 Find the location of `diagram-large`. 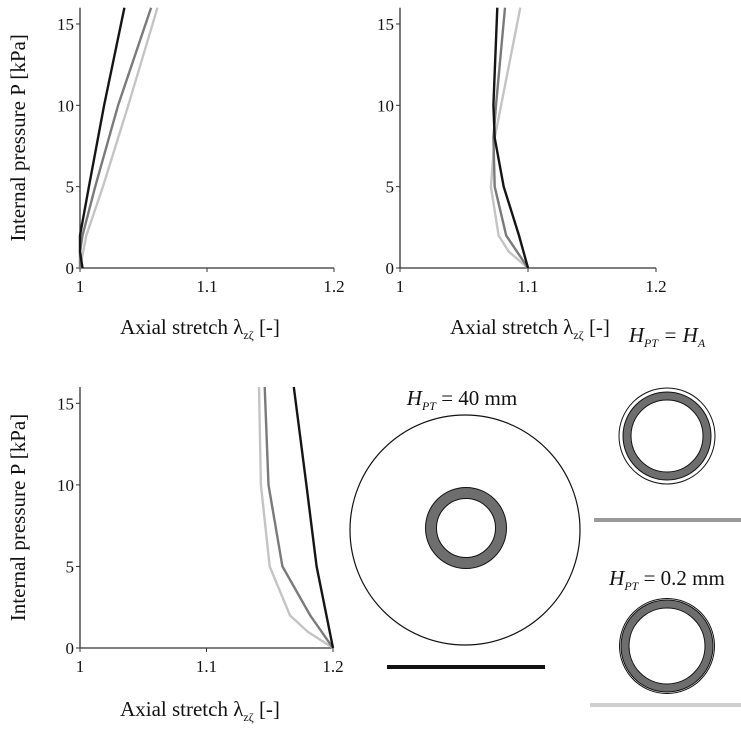

diagram-large is located at coordinates (465, 541).